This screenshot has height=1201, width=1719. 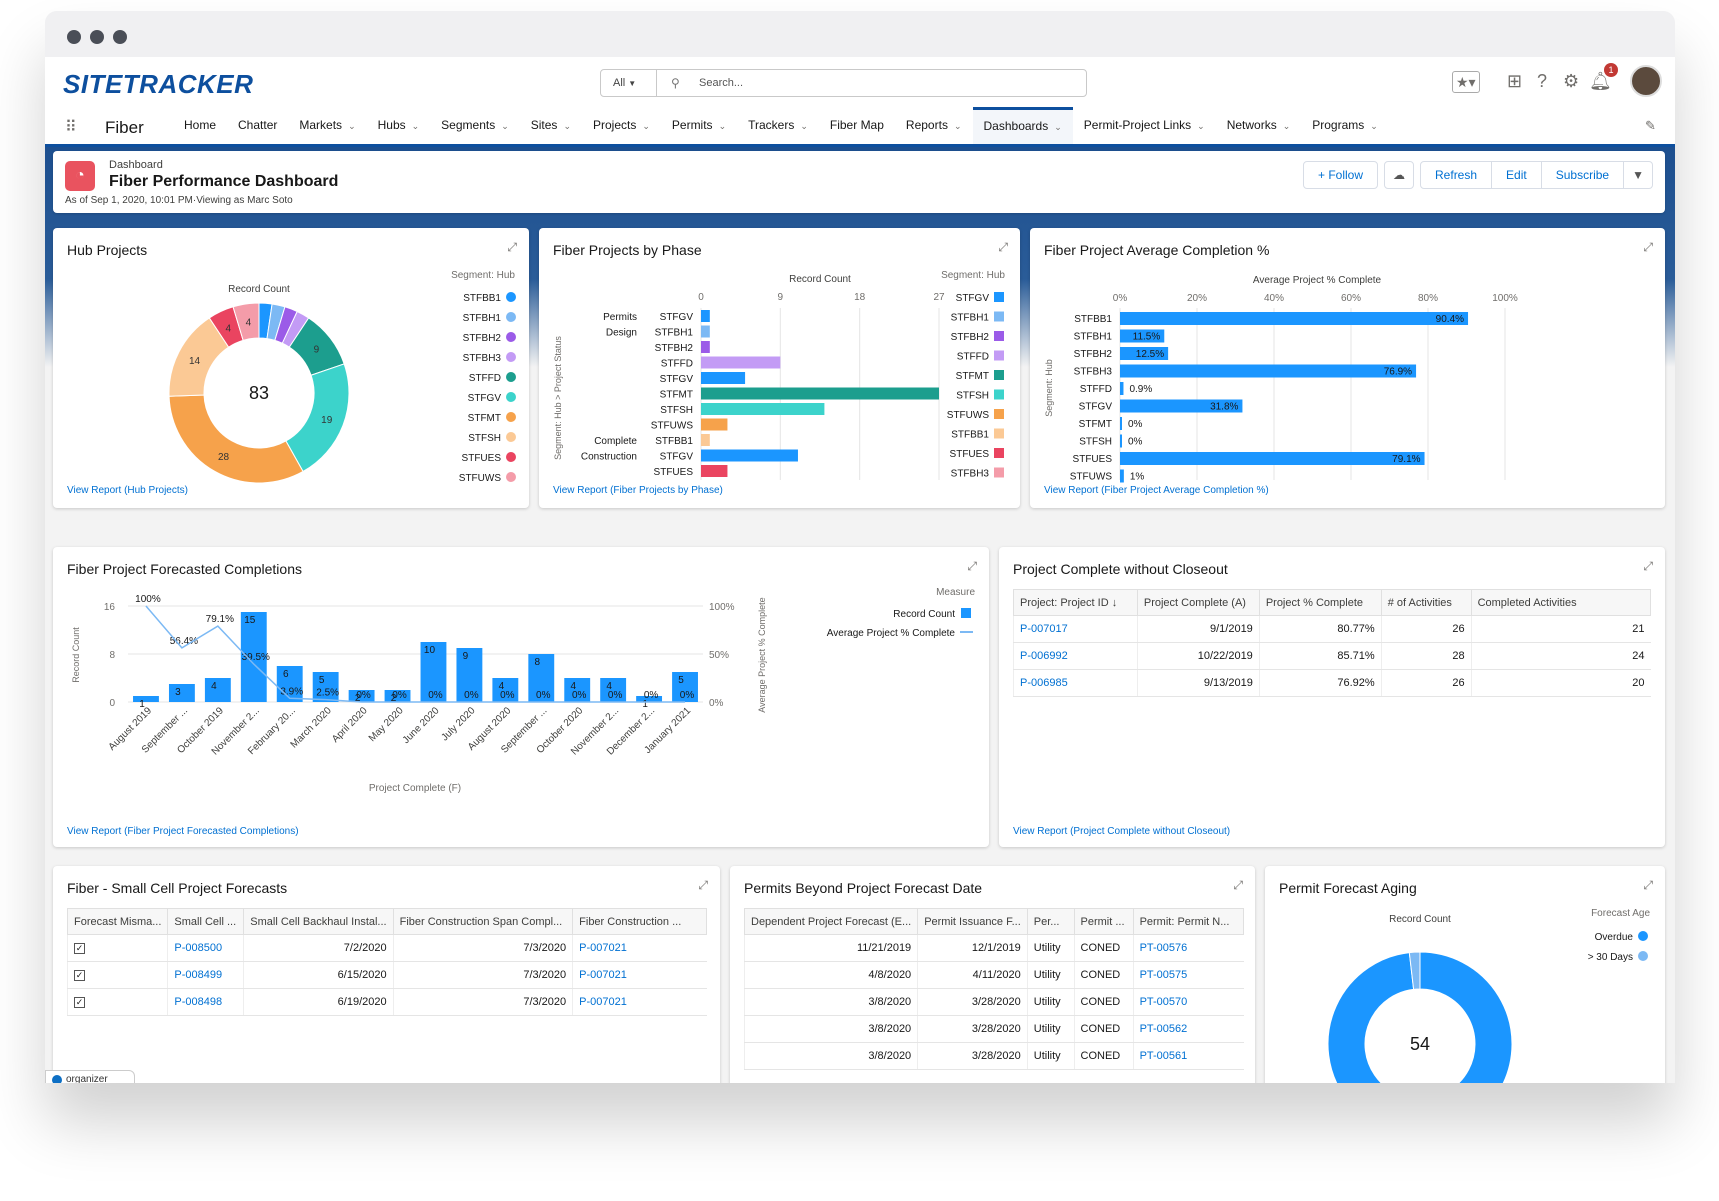 What do you see at coordinates (71, 127) in the screenshot?
I see `app-launcher-icon: ⠿` at bounding box center [71, 127].